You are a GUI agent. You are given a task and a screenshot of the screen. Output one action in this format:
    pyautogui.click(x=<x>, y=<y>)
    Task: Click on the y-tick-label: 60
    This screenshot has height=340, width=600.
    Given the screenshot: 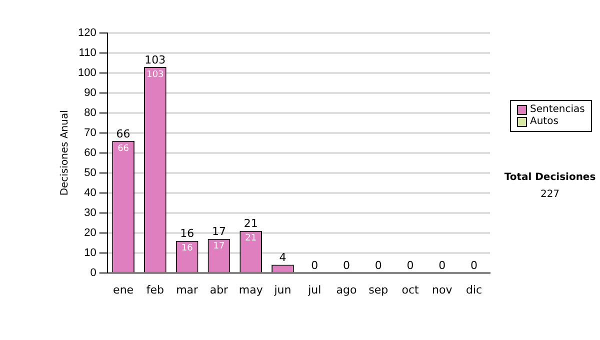 What is the action you would take?
    pyautogui.click(x=90, y=152)
    